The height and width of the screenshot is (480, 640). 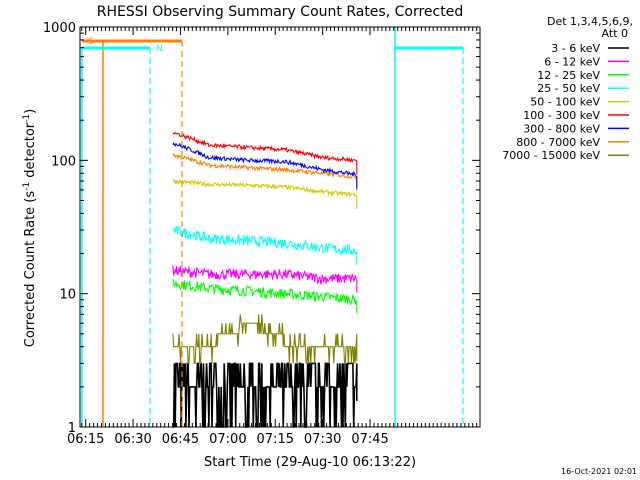 What do you see at coordinates (72, 428) in the screenshot?
I see `y-tick-label: 1` at bounding box center [72, 428].